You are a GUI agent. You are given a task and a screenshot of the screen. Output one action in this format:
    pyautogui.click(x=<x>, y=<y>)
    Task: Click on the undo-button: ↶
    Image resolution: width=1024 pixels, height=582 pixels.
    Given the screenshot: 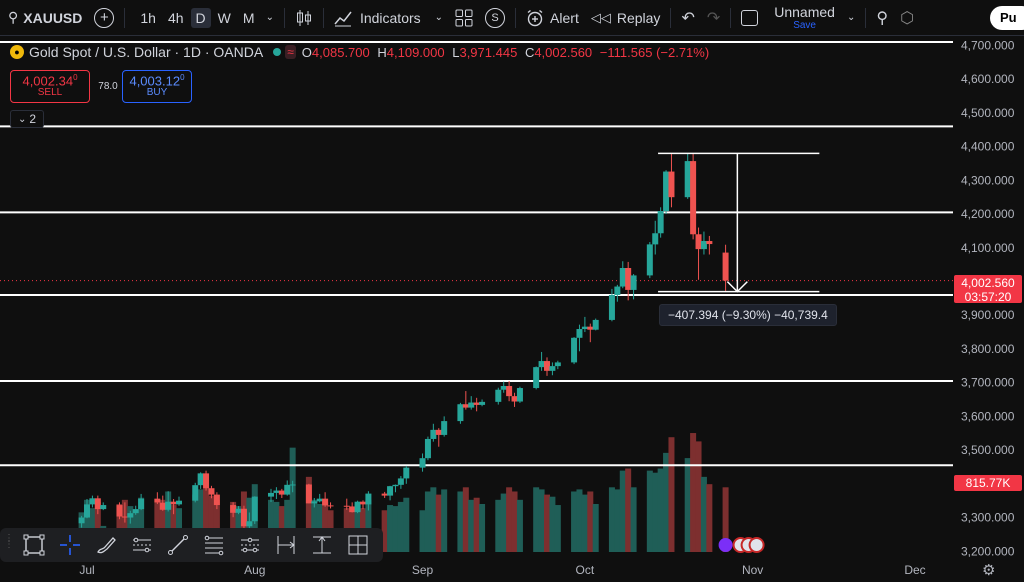 What is the action you would take?
    pyautogui.click(x=687, y=18)
    